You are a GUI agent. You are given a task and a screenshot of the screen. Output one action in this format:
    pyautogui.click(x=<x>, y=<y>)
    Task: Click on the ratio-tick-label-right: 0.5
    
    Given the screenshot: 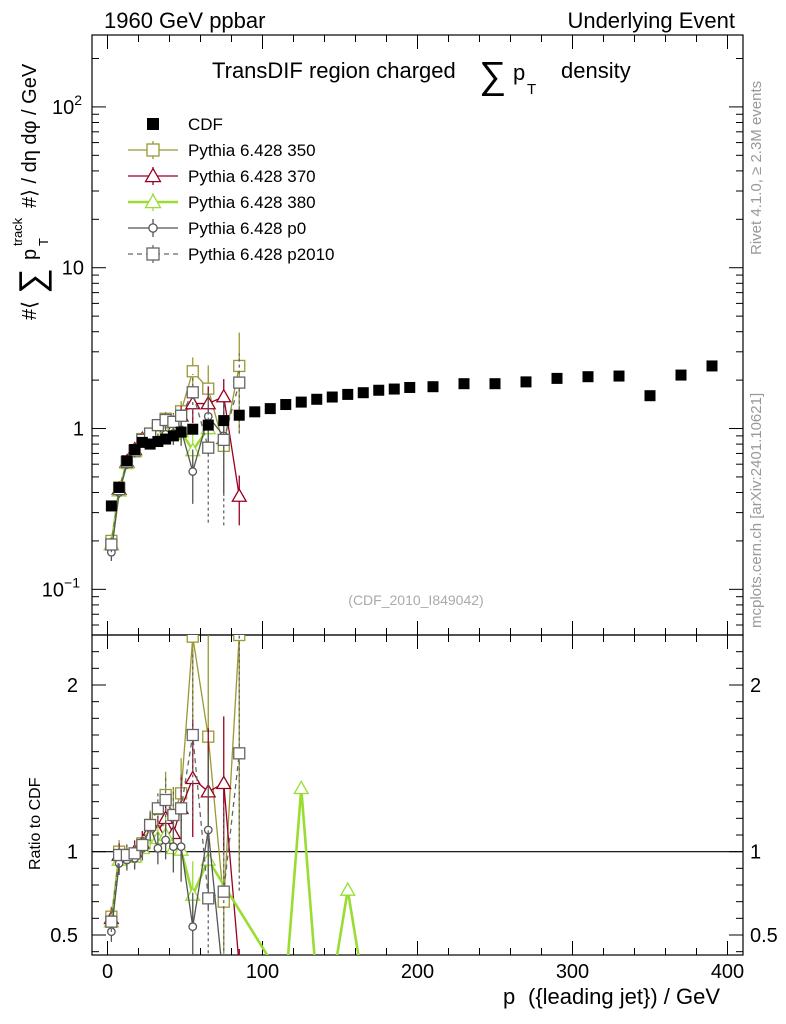 What is the action you would take?
    pyautogui.click(x=764, y=936)
    